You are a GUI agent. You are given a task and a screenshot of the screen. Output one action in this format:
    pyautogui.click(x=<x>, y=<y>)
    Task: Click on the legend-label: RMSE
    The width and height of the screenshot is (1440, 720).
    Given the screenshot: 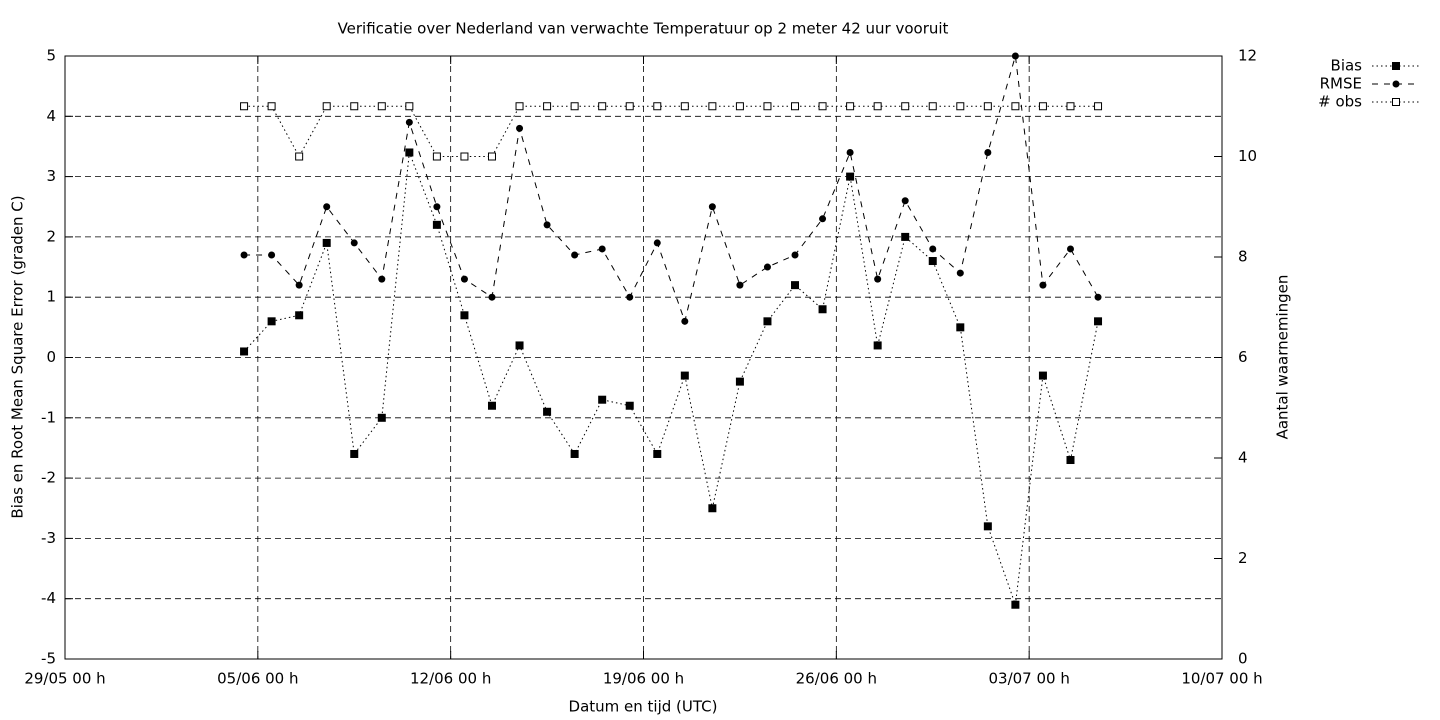 What is the action you would take?
    pyautogui.click(x=1341, y=84)
    